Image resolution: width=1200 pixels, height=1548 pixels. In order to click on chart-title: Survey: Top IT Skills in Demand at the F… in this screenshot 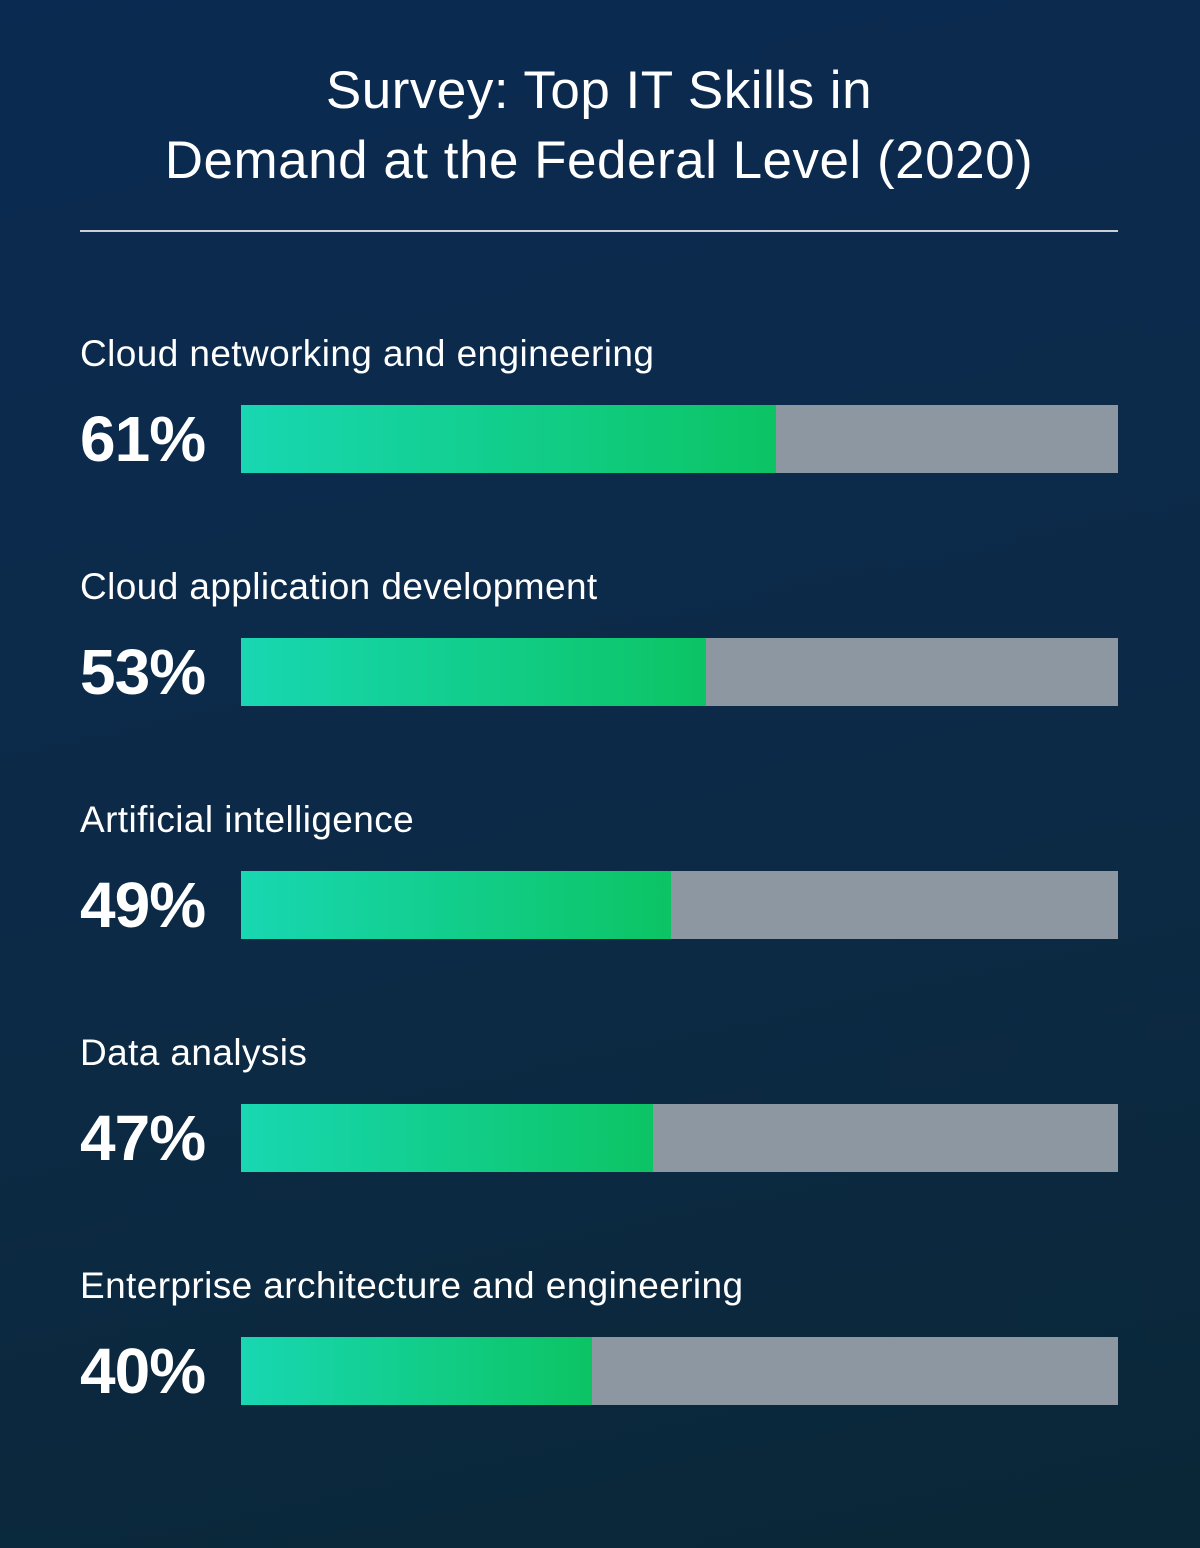, I will do `click(599, 126)`.